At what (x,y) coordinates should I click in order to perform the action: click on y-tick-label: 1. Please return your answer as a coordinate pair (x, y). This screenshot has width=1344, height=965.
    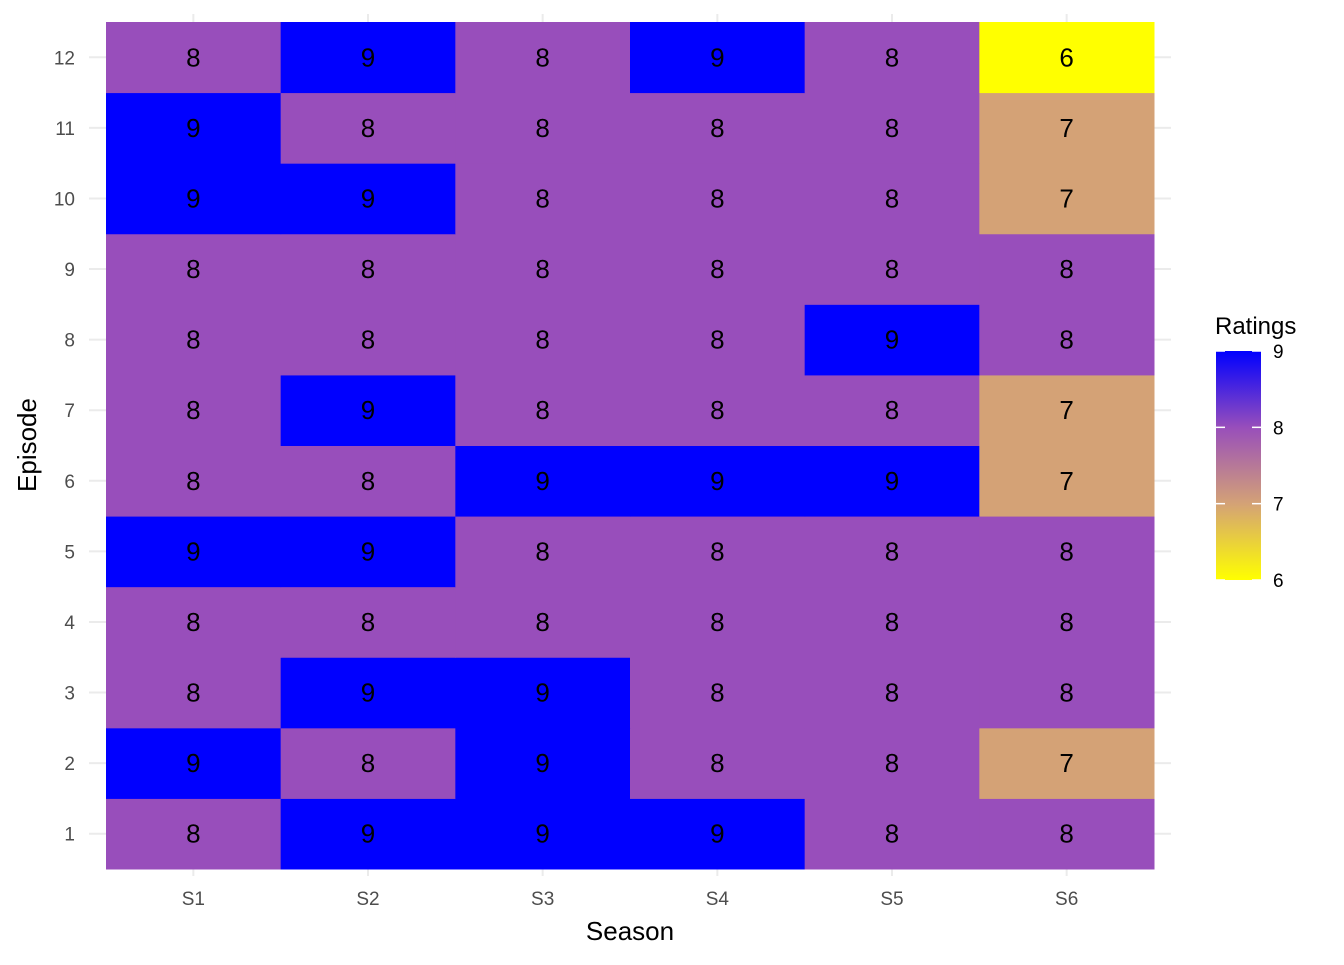
    Looking at the image, I should click on (69, 835).